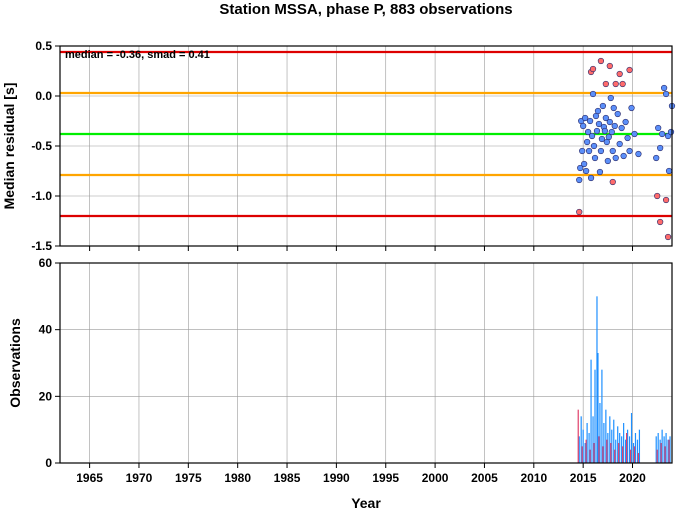 This screenshot has height=511, width=678. I want to click on residual-y-ticks: 0.5 0.0 -0.5 -1.0 -1.5, so click(45, 146).